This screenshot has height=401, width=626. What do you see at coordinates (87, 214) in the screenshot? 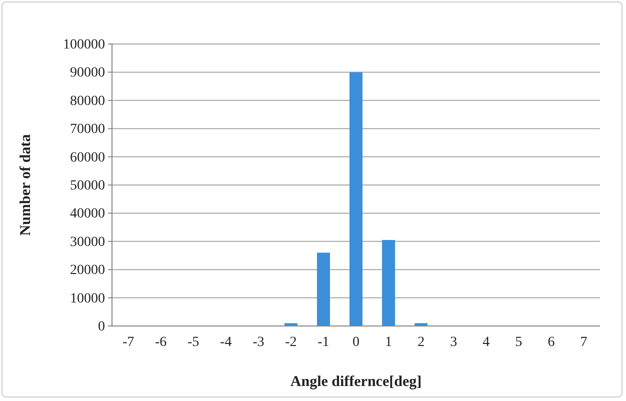
I see `y-tick-label: 40000` at bounding box center [87, 214].